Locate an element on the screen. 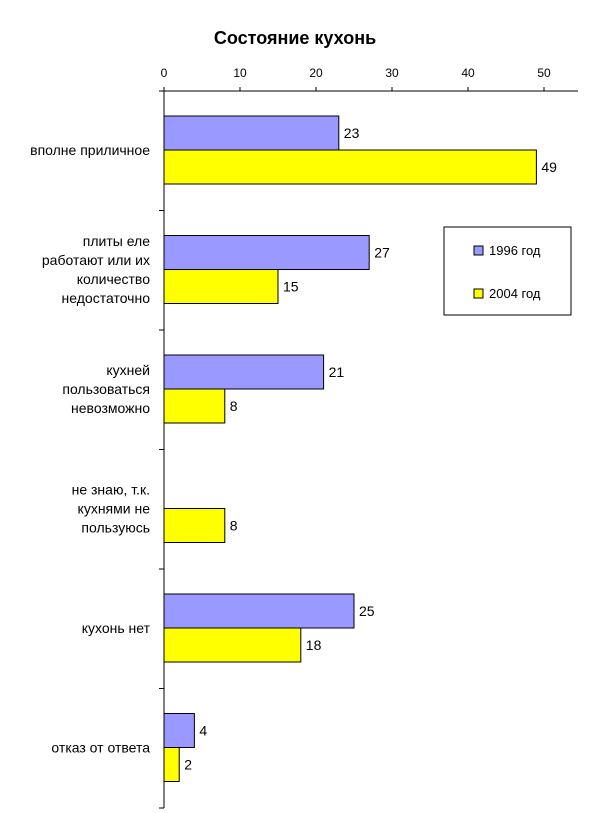 The height and width of the screenshot is (813, 591). category-label-4: кухонь нет is located at coordinates (116, 628).